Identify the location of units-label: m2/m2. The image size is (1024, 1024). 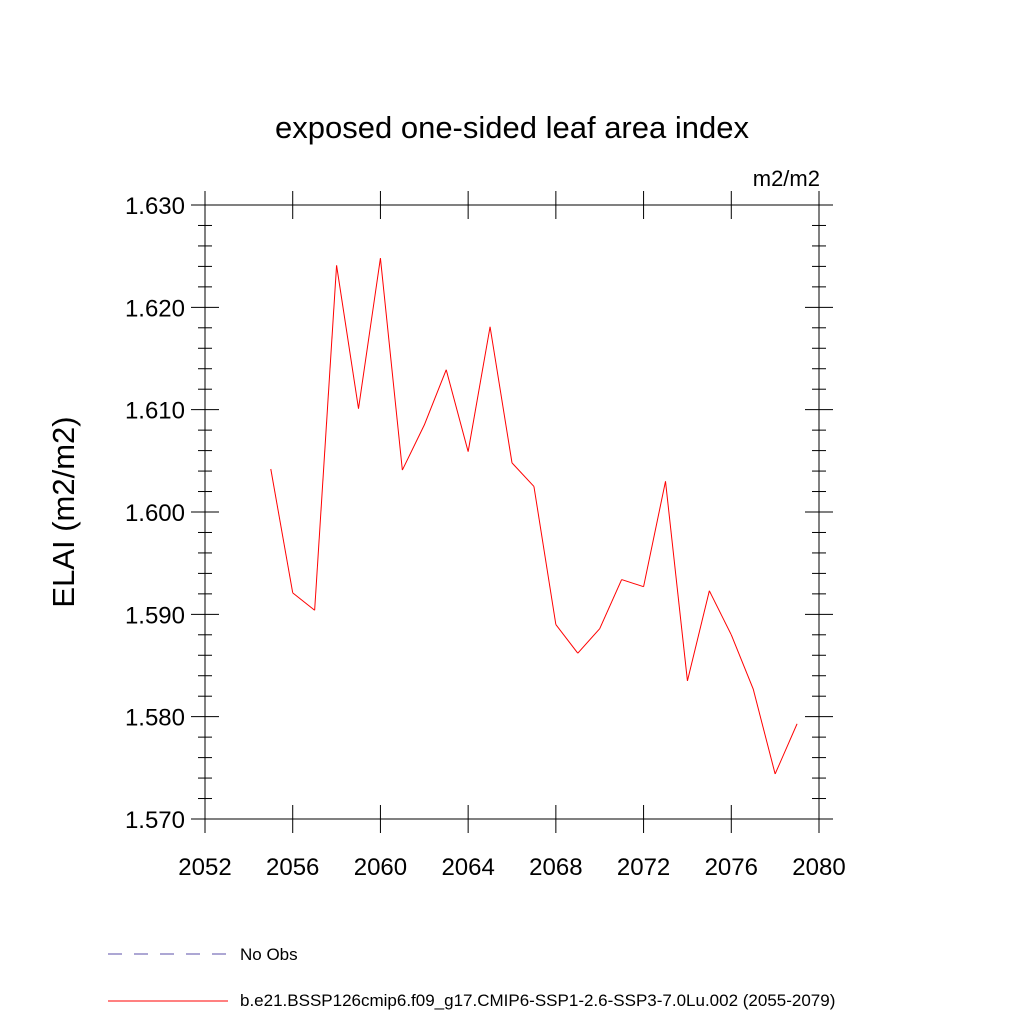
(786, 178).